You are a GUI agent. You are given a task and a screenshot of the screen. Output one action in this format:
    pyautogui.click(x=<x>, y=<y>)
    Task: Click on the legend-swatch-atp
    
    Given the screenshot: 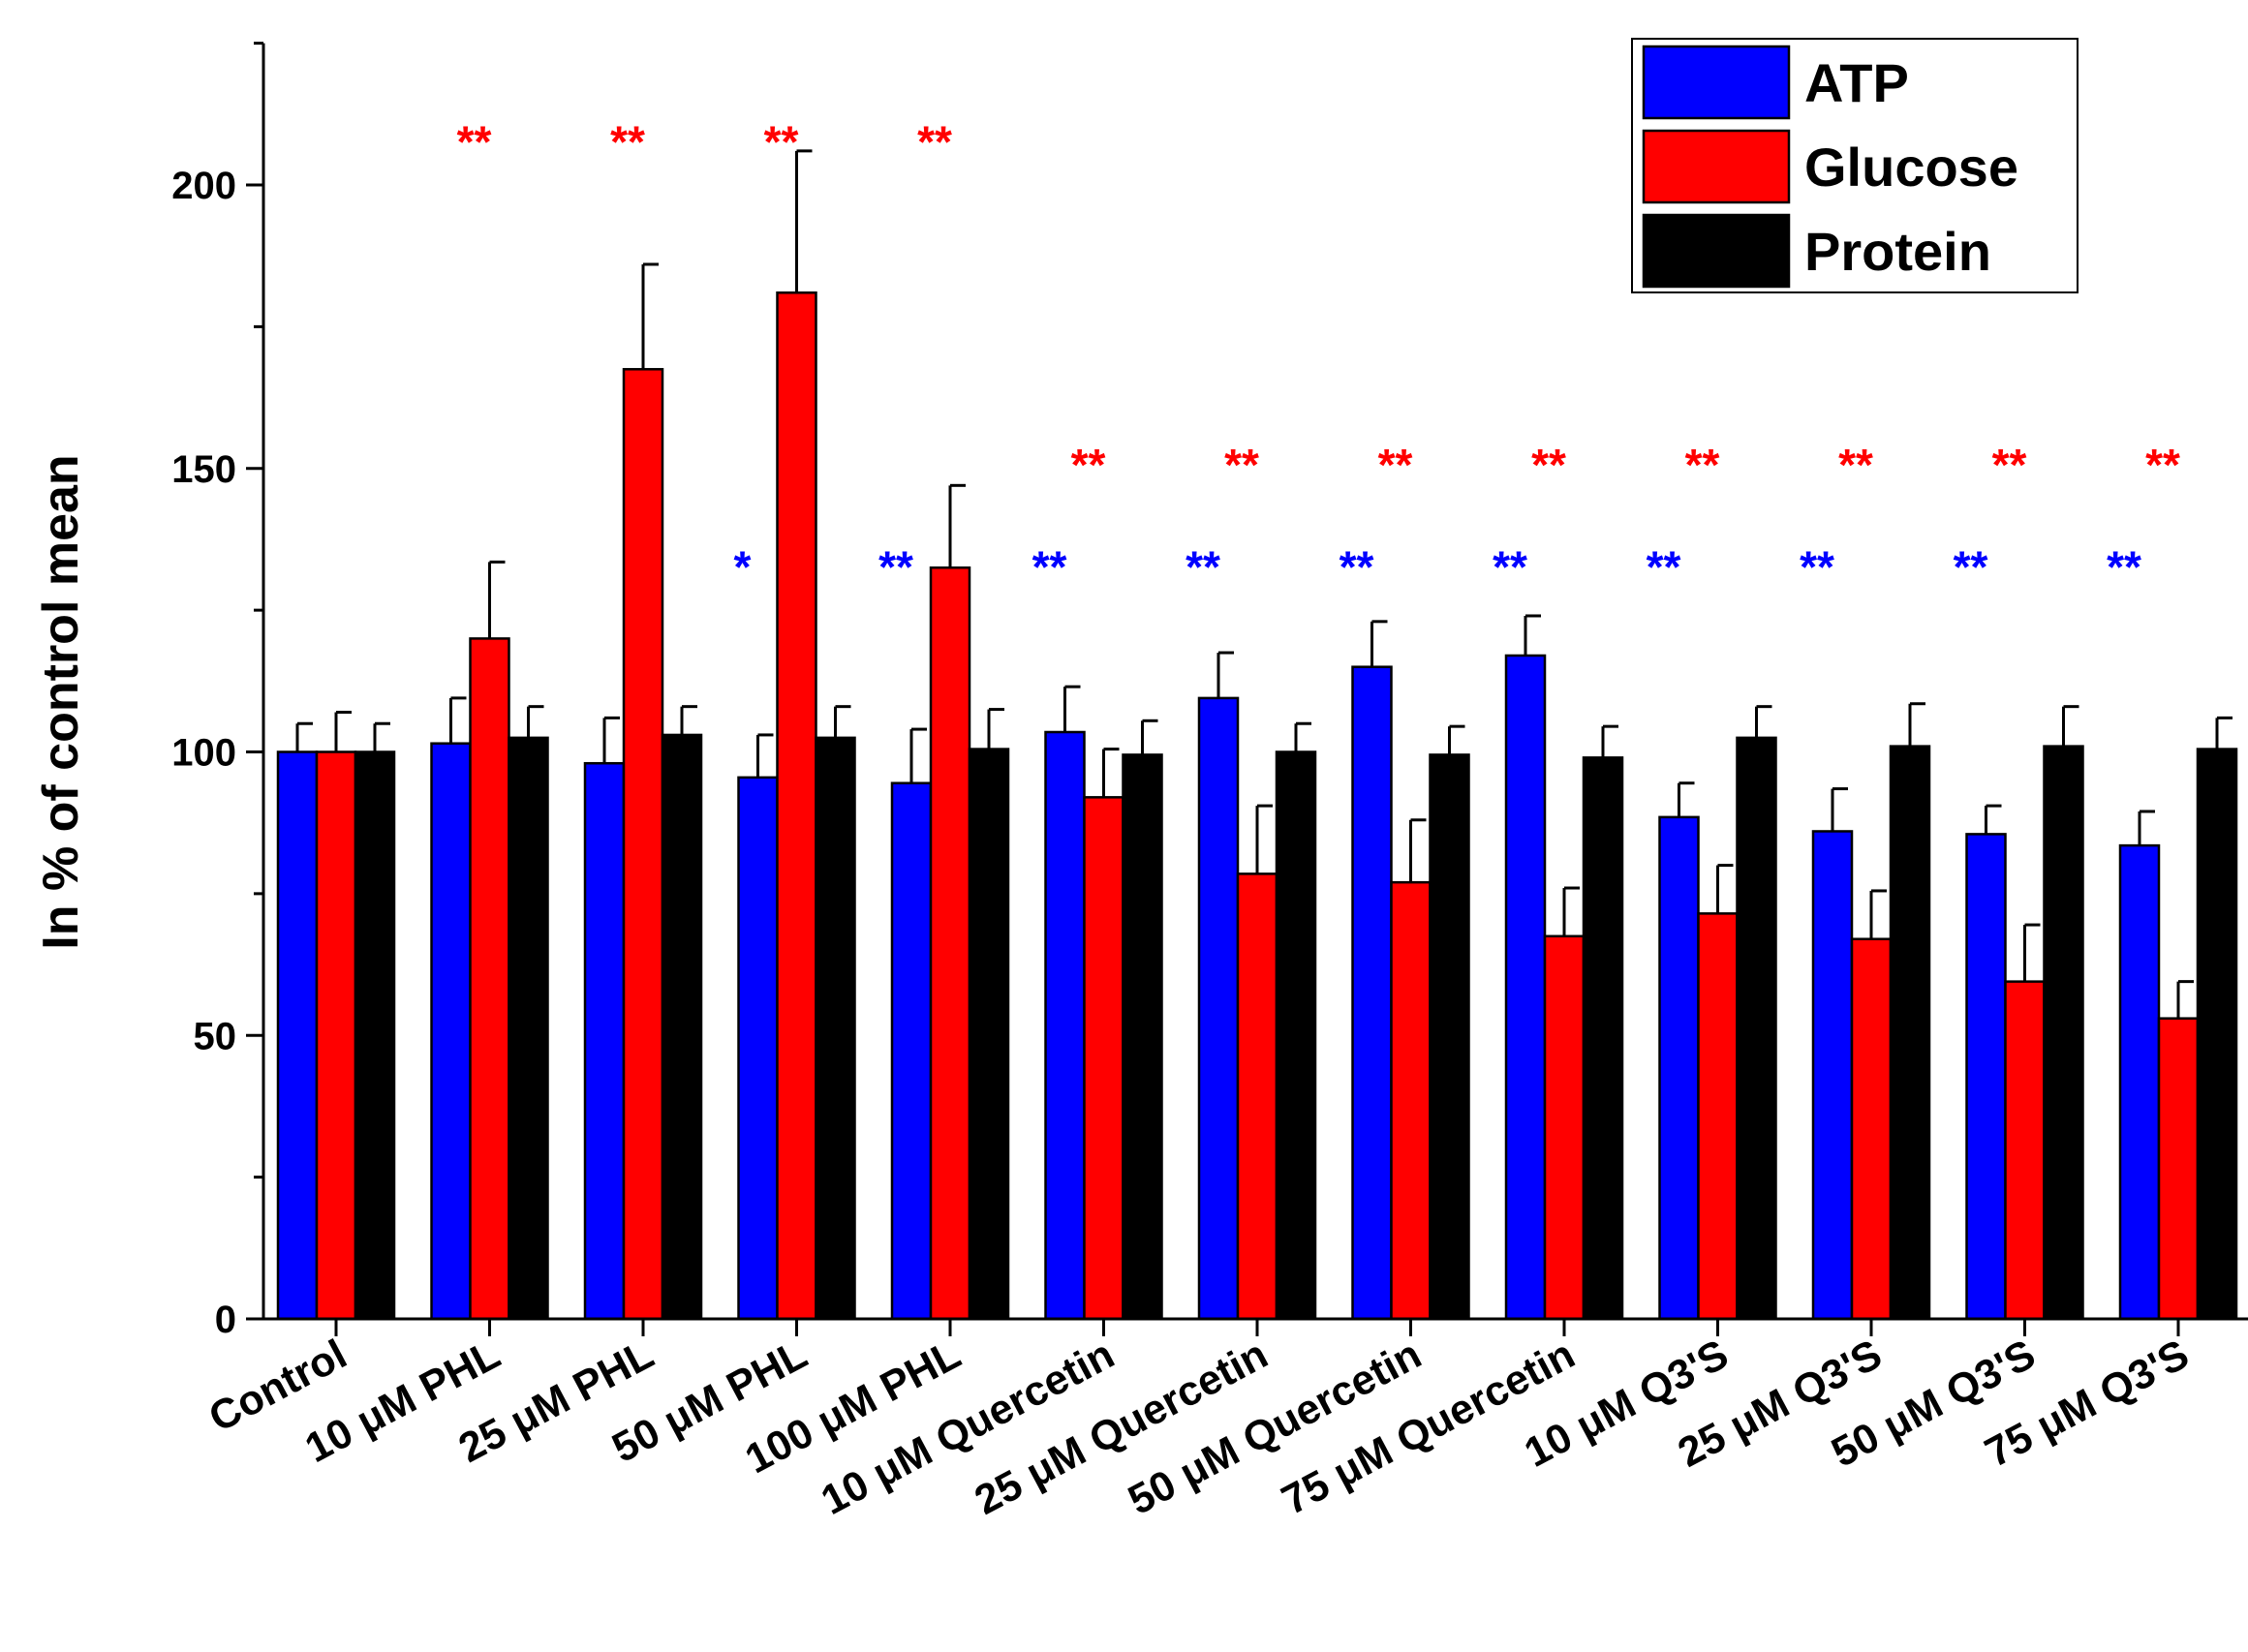 What is the action you would take?
    pyautogui.click(x=1717, y=82)
    